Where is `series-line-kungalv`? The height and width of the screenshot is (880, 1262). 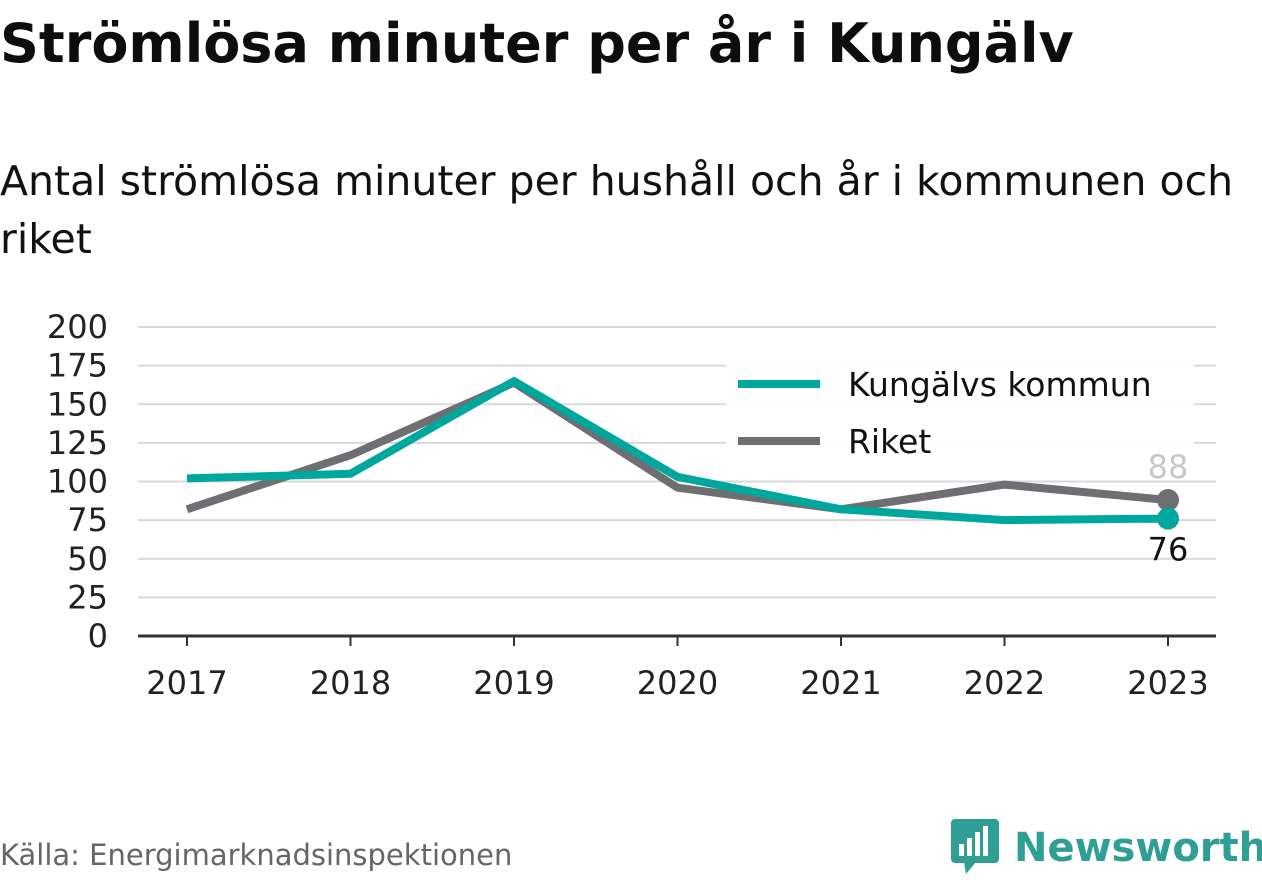 series-line-kungalv is located at coordinates (677, 451).